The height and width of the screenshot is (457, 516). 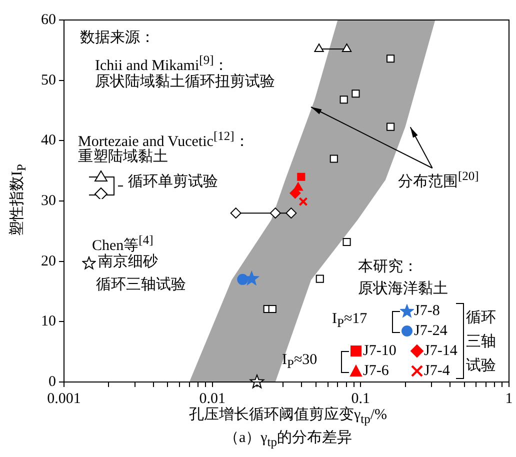 I want to click on annotation: I$_{P}$≈30, so click(x=300, y=362).